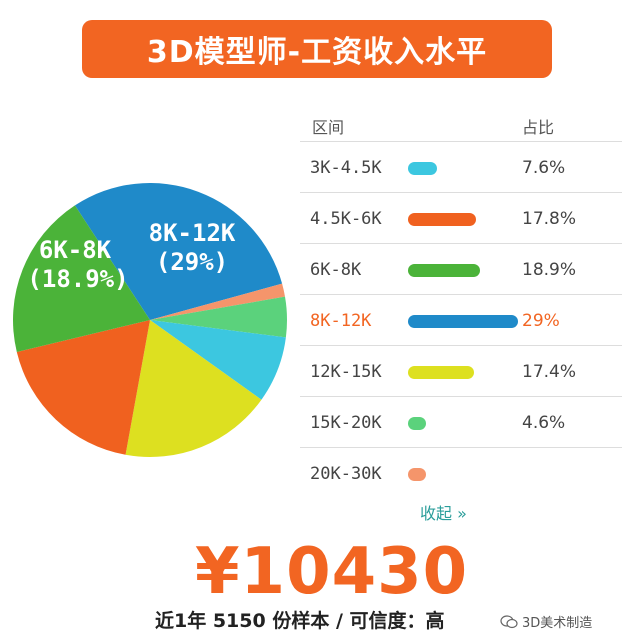  I want to click on legend-row: 4.5K-6K 17.8%, so click(461, 218).